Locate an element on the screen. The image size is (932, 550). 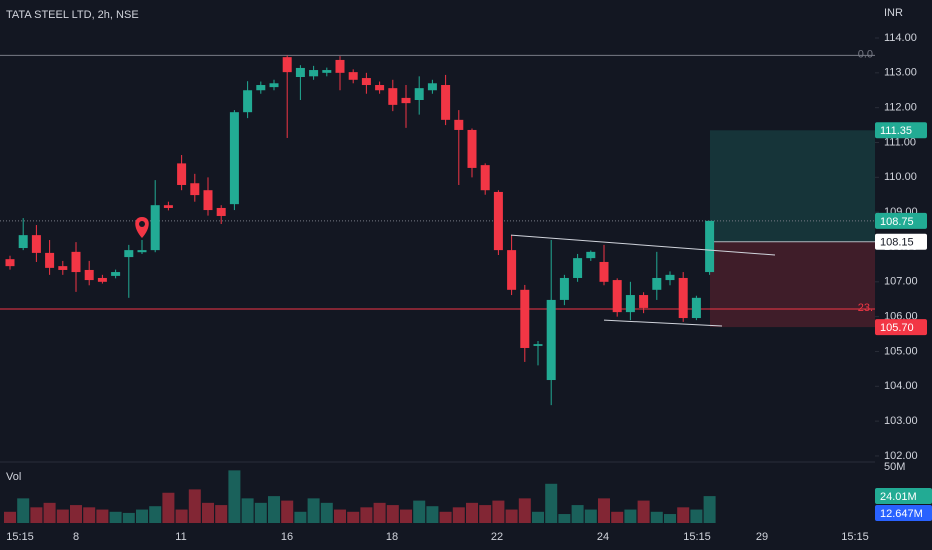
x-tick-label: 15:15 is located at coordinates (855, 537).